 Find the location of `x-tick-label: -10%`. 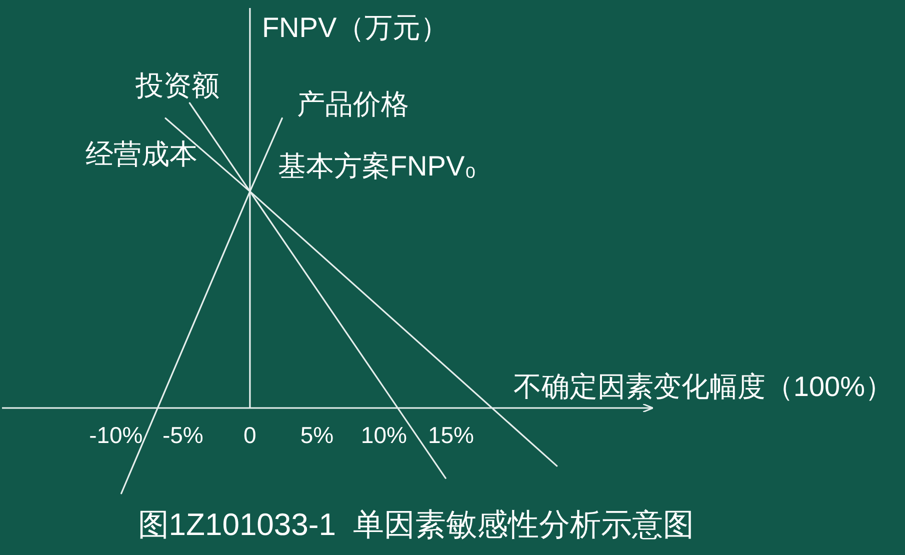

x-tick-label: -10% is located at coordinates (116, 435).